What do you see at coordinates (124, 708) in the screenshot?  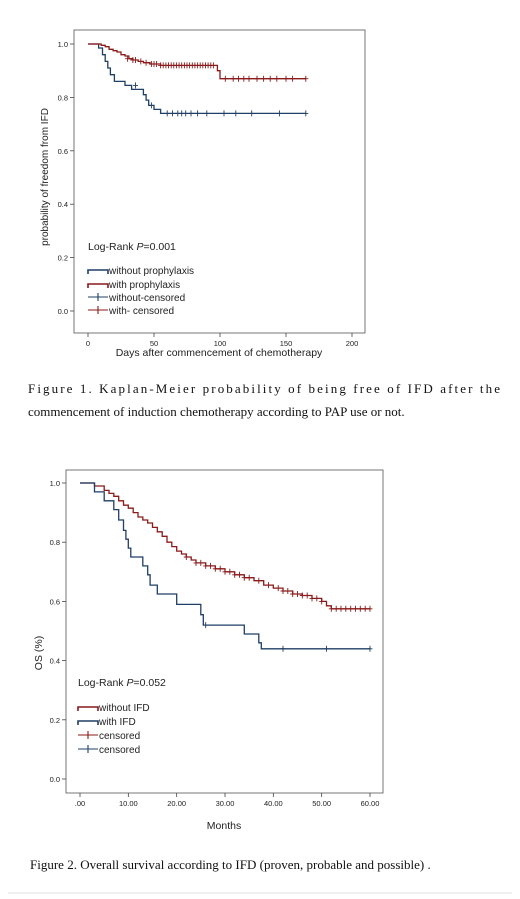 I see `legend-label: without IFD` at bounding box center [124, 708].